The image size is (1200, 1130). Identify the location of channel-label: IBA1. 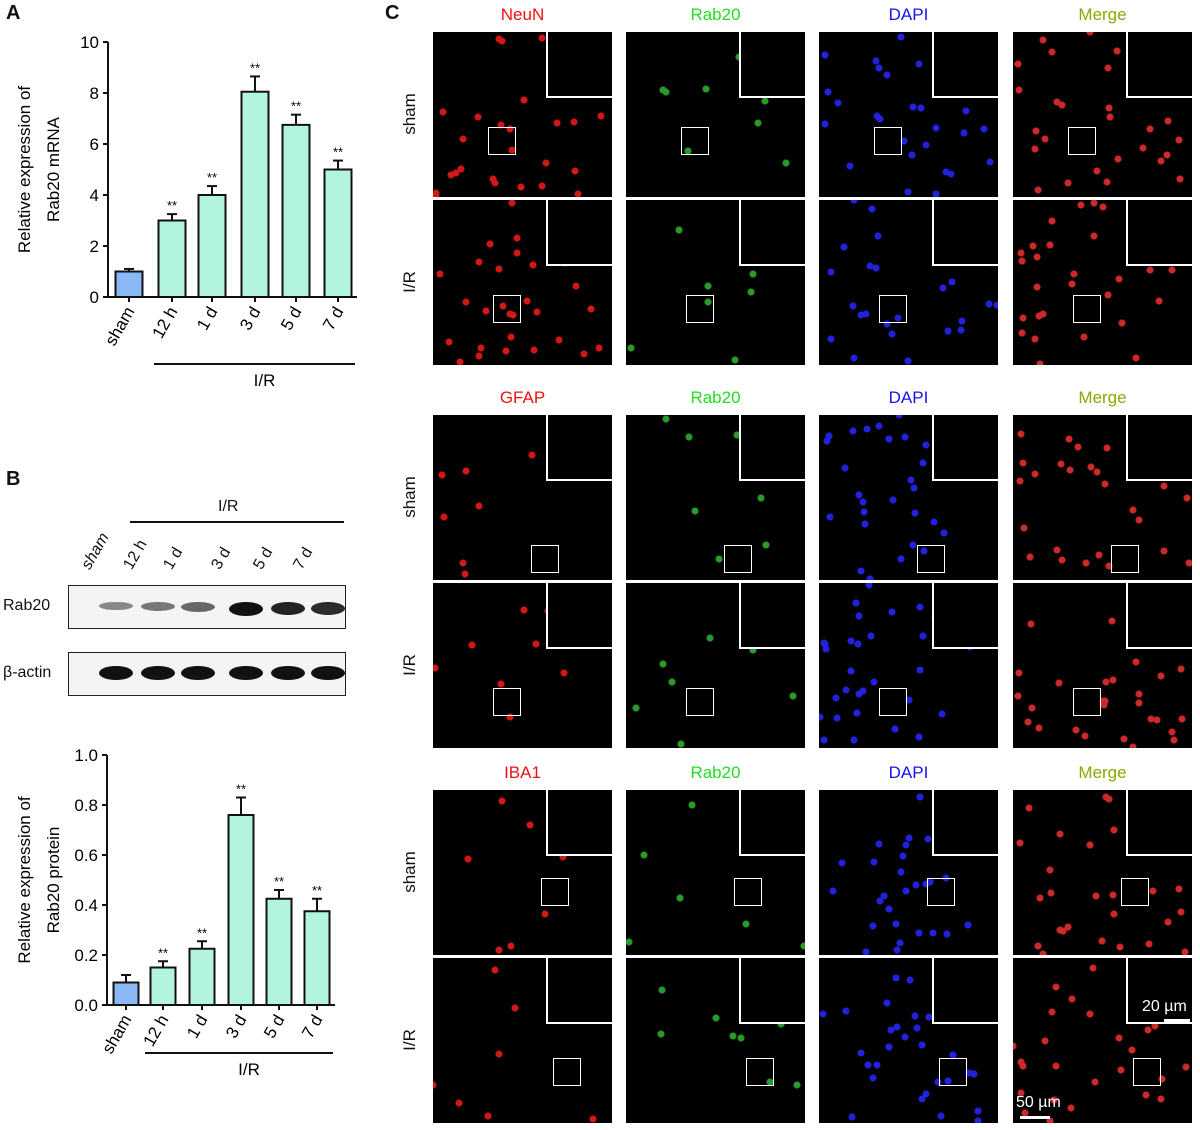
(522, 772).